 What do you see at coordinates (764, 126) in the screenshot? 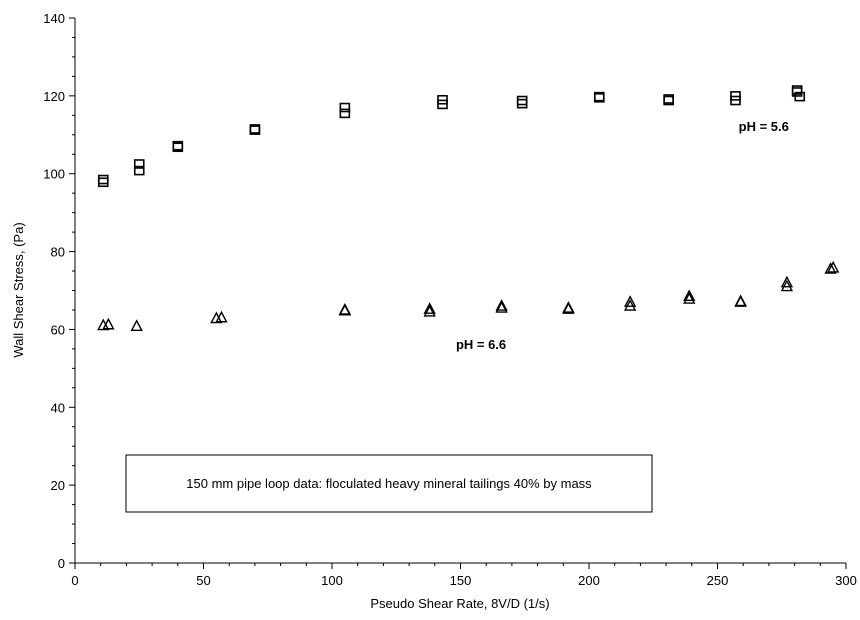
I see `ph-annotation: pH = 5.6` at bounding box center [764, 126].